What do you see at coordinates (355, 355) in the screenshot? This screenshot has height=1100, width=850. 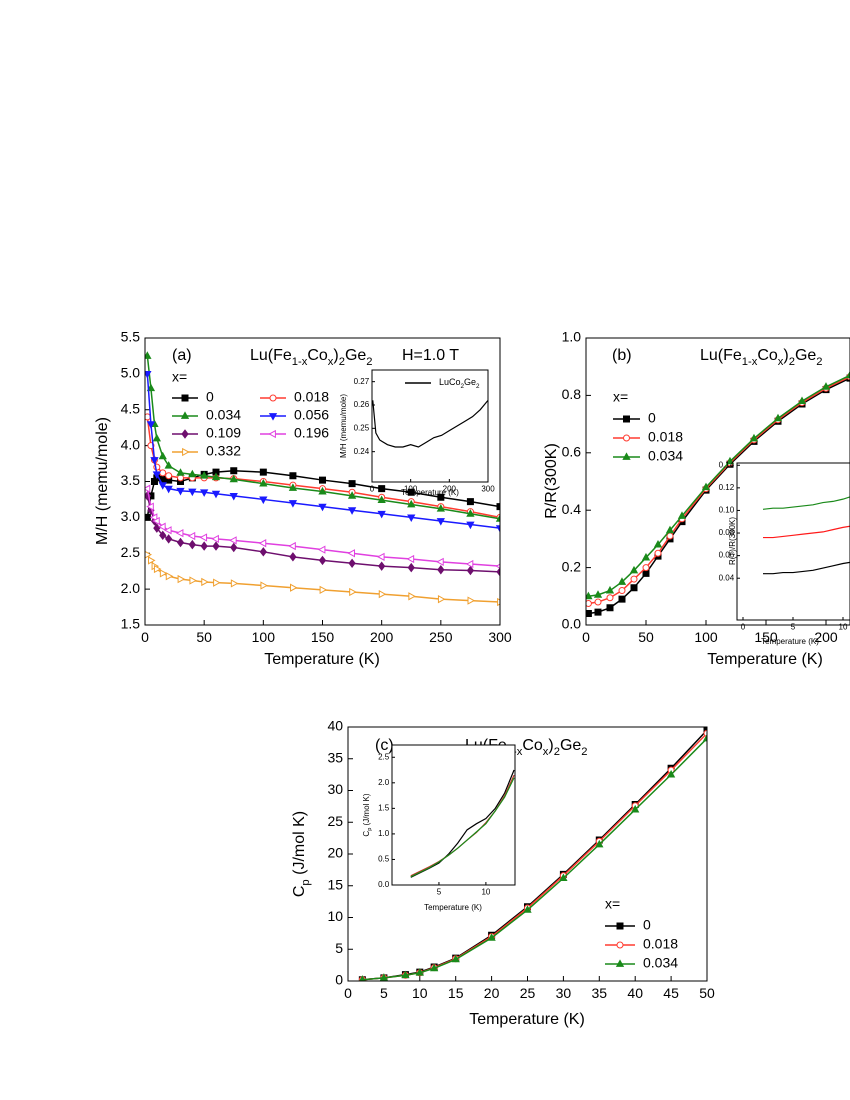 I see `panel-title-part: Ge` at bounding box center [355, 355].